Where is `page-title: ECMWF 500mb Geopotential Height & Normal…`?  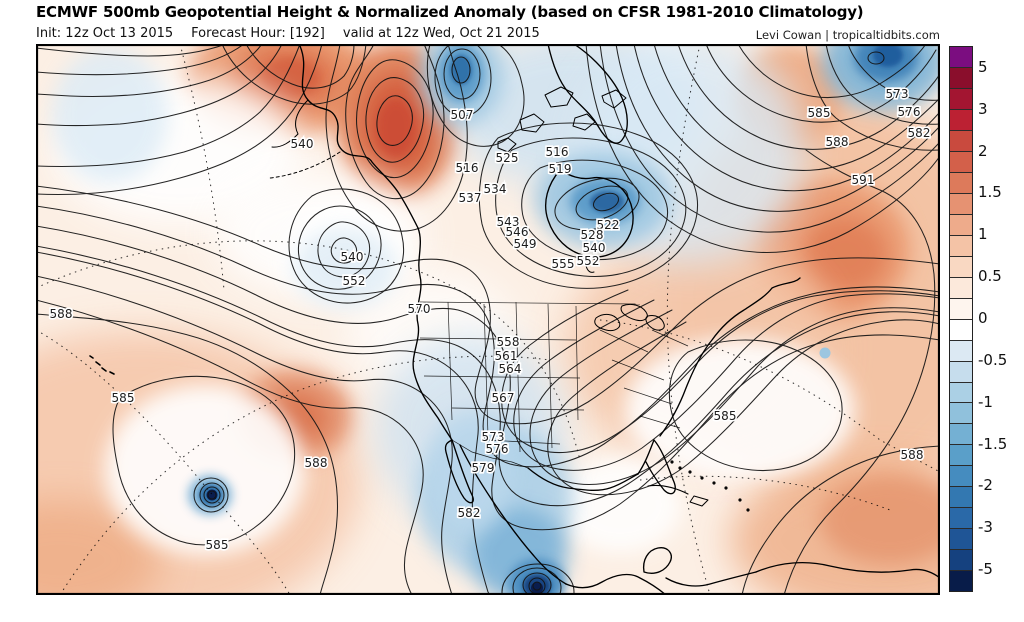 page-title: ECMWF 500mb Geopotential Height & Normal… is located at coordinates (450, 12).